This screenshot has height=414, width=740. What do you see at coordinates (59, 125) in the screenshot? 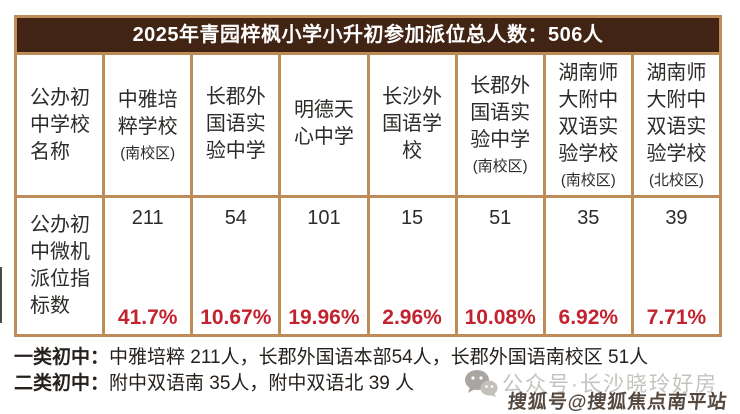
I see `row-label-schools: 公办初中学校名称` at bounding box center [59, 125].